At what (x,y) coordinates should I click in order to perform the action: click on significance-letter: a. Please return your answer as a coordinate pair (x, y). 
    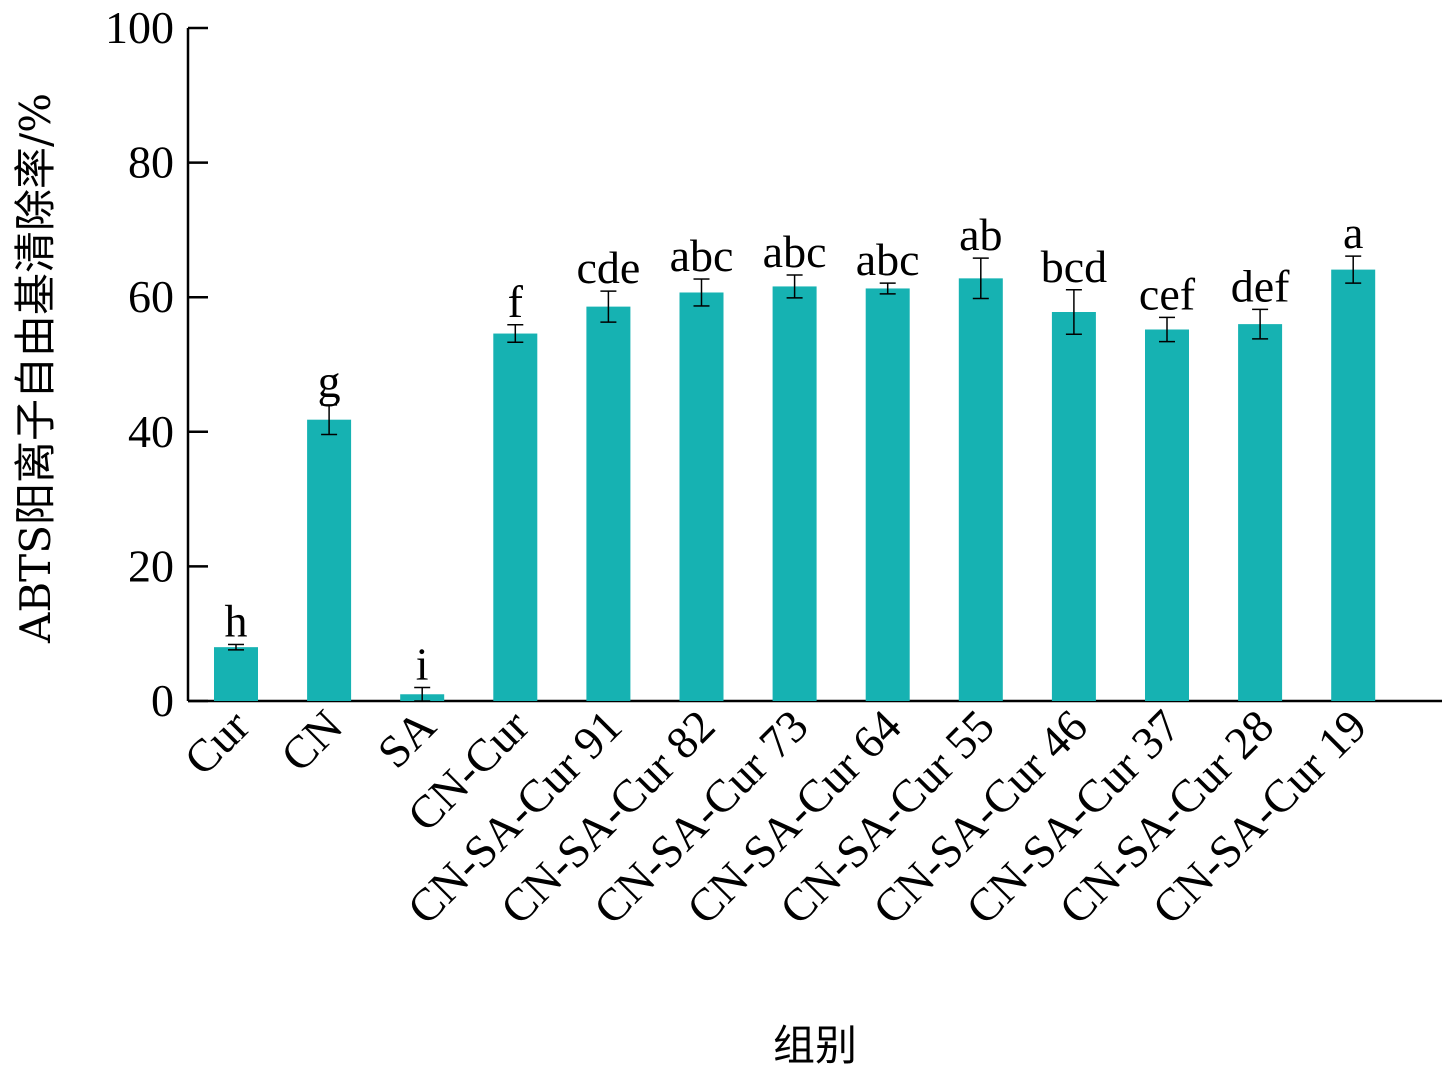
    Looking at the image, I should click on (1353, 232).